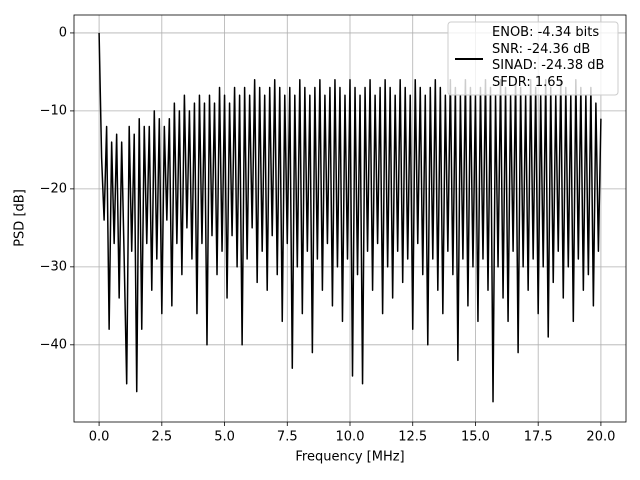  Describe the element at coordinates (99, 437) in the screenshot. I see `x-tick-label: 0.0` at that location.